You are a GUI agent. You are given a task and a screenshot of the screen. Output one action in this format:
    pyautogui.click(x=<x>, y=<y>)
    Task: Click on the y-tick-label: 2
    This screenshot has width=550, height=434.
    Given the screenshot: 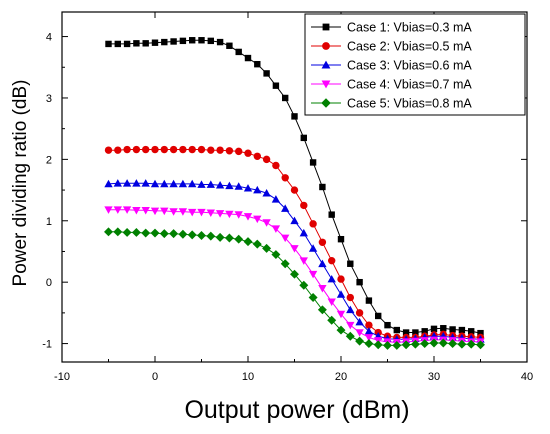 What is the action you would take?
    pyautogui.click(x=49, y=160)
    